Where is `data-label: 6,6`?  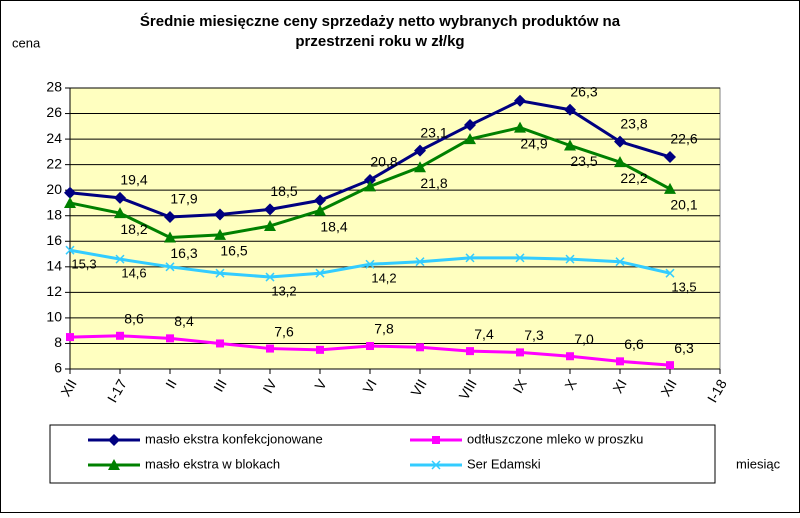
data-label: 6,6 is located at coordinates (634, 344).